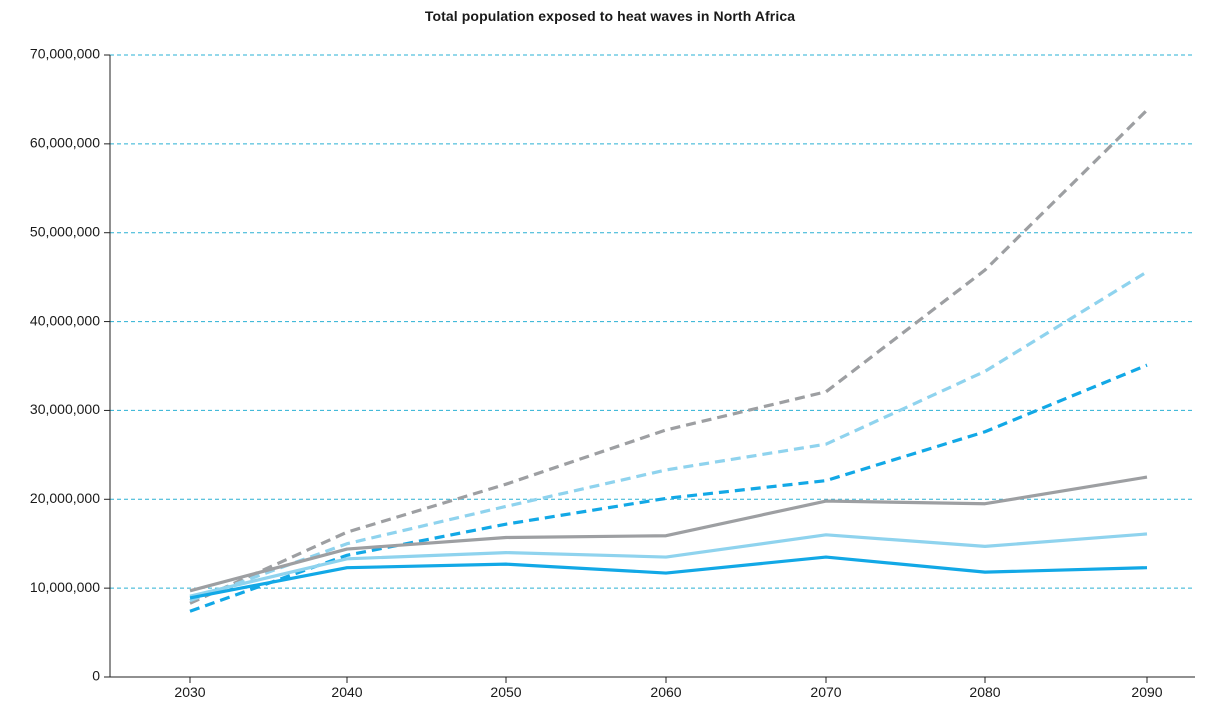  Describe the element at coordinates (1146, 692) in the screenshot. I see `x-tick-label: 2090` at that location.